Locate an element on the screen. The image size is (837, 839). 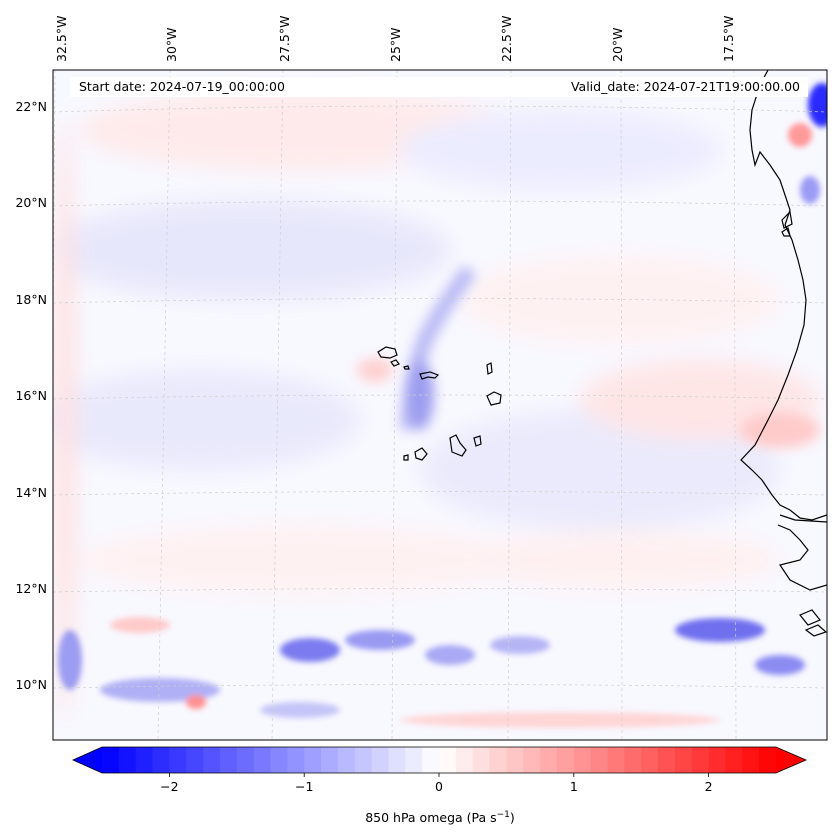
colorbar-high-extension is located at coordinates (791, 760).